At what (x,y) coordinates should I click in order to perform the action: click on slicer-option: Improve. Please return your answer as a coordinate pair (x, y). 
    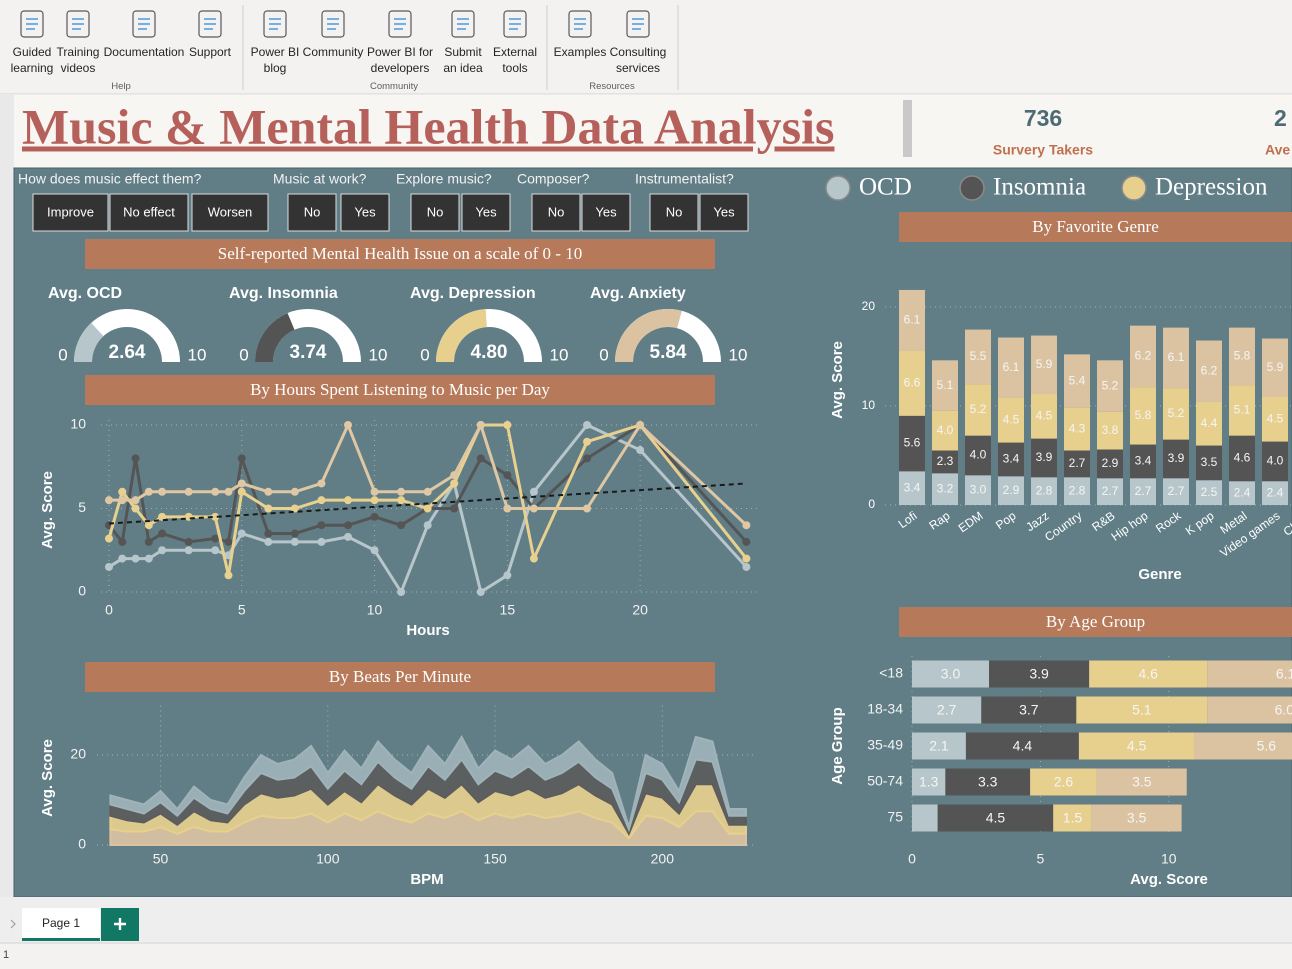
    Looking at the image, I should click on (70, 211).